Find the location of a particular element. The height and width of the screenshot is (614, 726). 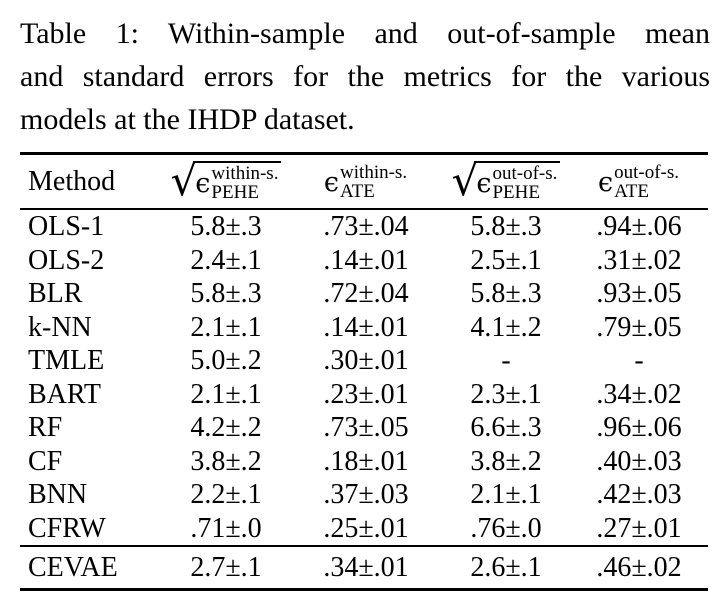

value-cell: .18±.01 is located at coordinates (366, 461).